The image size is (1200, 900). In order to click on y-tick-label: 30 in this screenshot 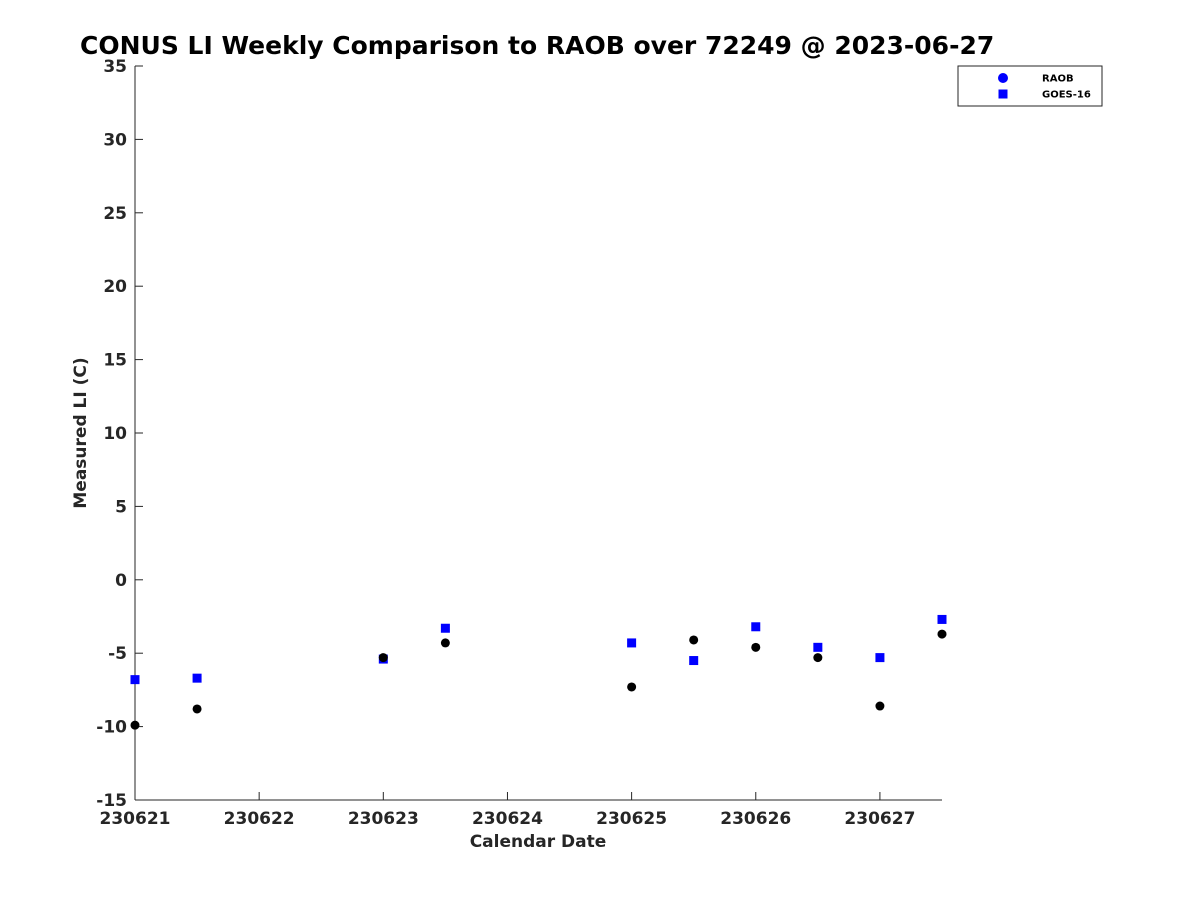, I will do `click(115, 140)`.